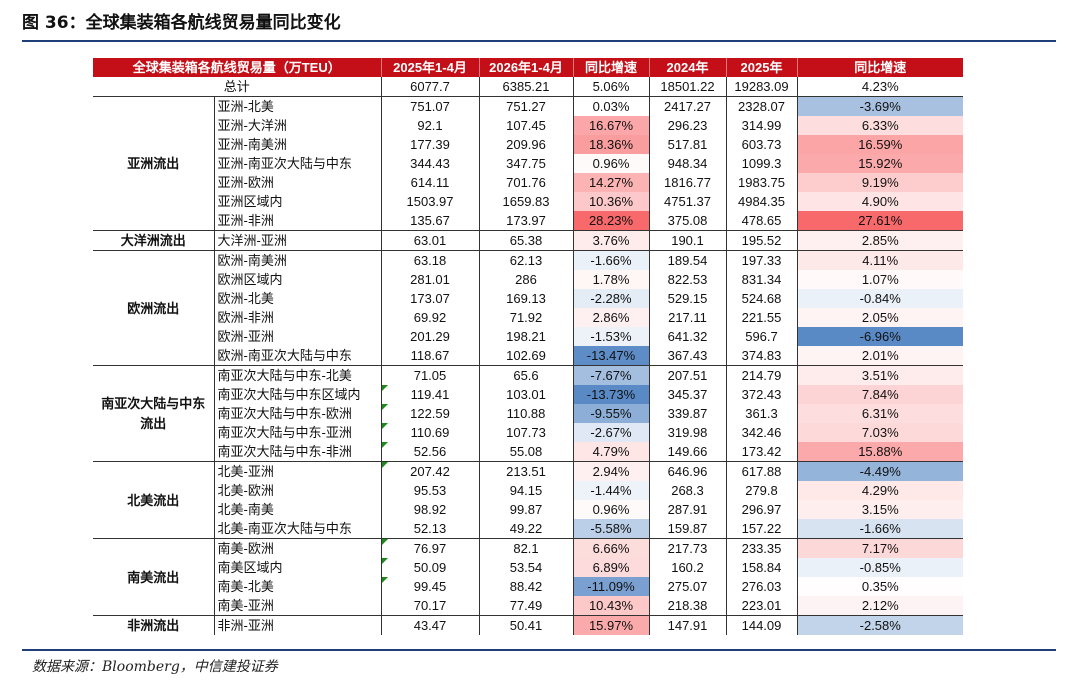 Image resolution: width=1080 pixels, height=684 pixels. Describe the element at coordinates (762, 298) in the screenshot. I see `value-2025: 524.68` at that location.